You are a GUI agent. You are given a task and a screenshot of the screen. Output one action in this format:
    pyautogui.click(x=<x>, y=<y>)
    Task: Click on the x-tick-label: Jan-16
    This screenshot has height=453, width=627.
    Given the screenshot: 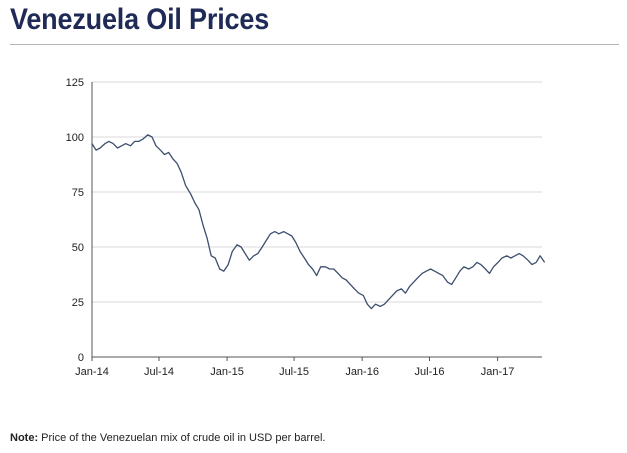 What is the action you would take?
    pyautogui.click(x=362, y=372)
    